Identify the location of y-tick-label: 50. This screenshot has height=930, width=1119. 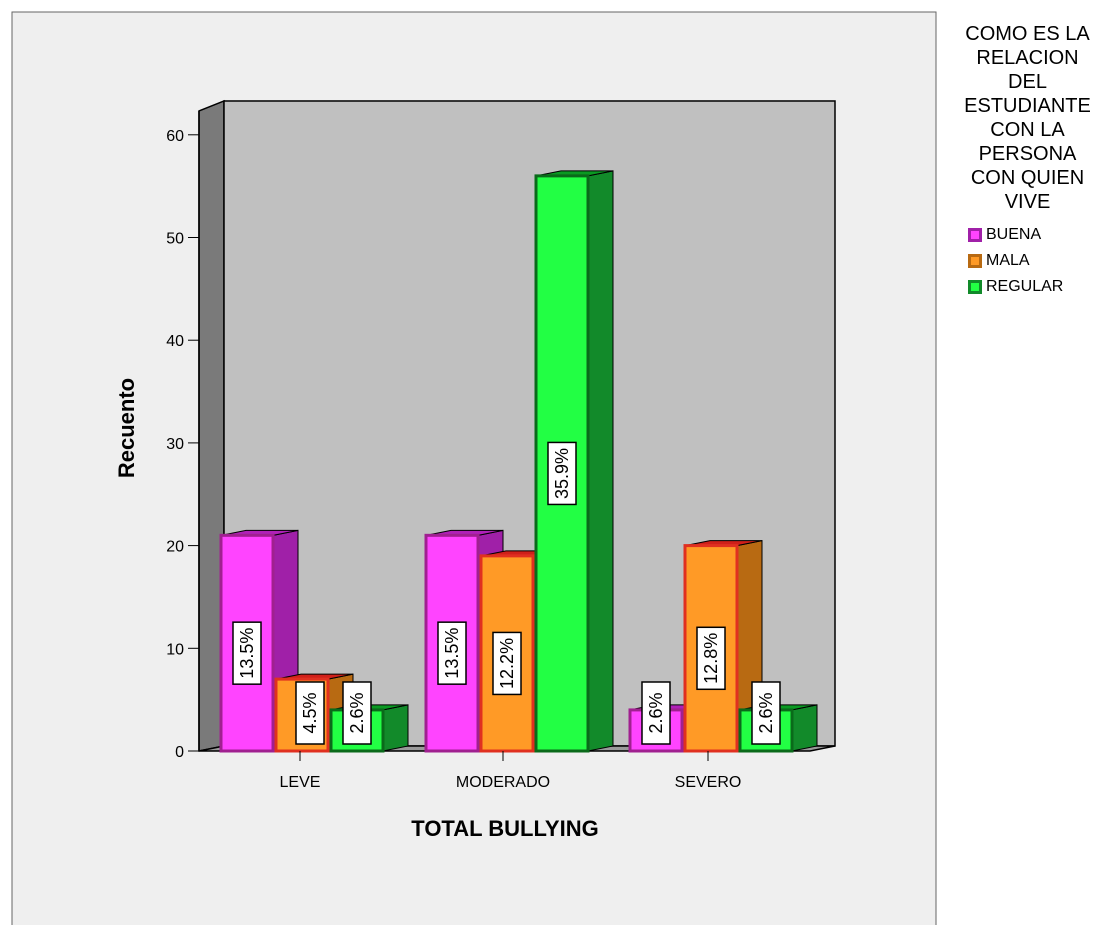
(175, 239).